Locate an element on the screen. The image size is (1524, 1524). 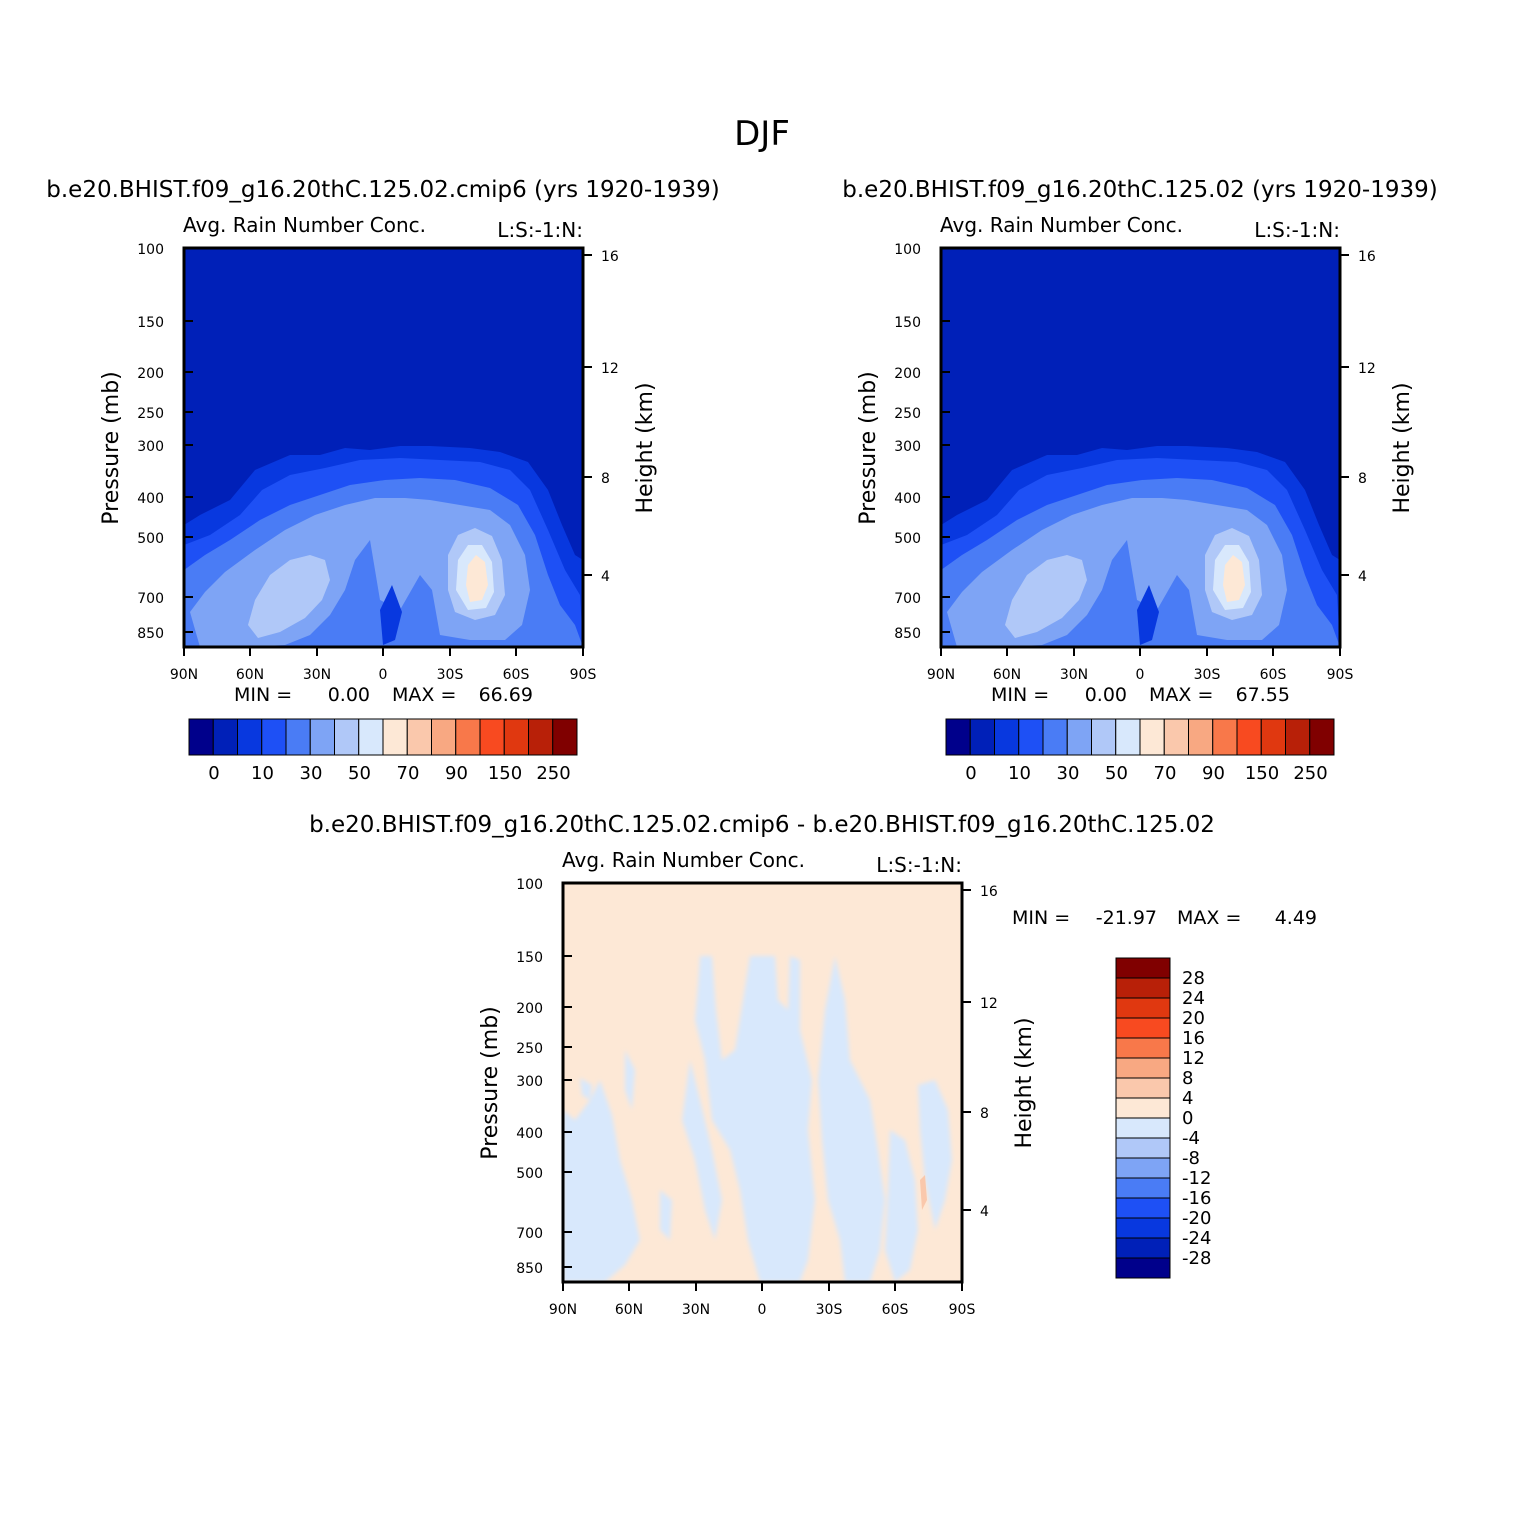
colorbar-label: 28 is located at coordinates (1193, 978).